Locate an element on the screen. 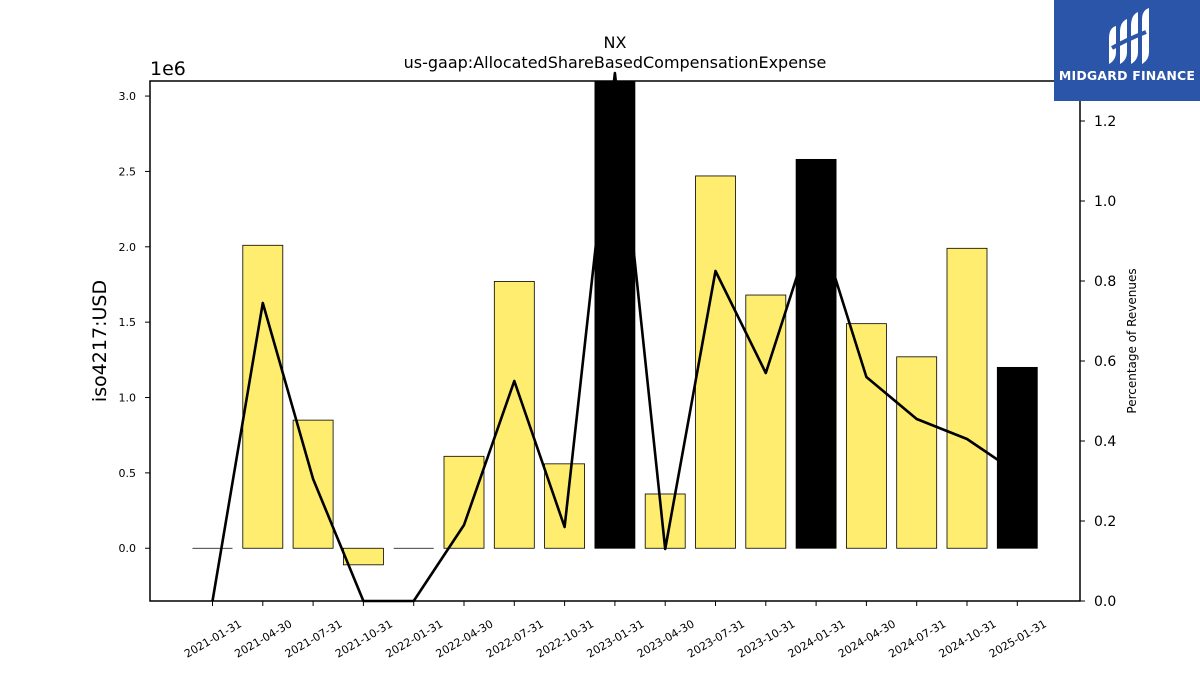 Image resolution: width=1200 pixels, height=675 pixels. y-tick-label: 0.5 is located at coordinates (128, 473).